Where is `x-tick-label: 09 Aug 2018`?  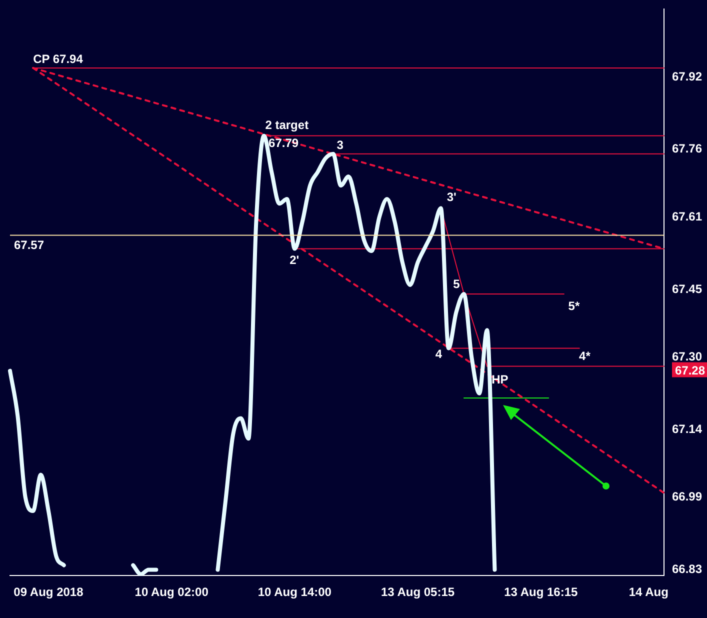 x-tick-label: 09 Aug 2018 is located at coordinates (49, 592).